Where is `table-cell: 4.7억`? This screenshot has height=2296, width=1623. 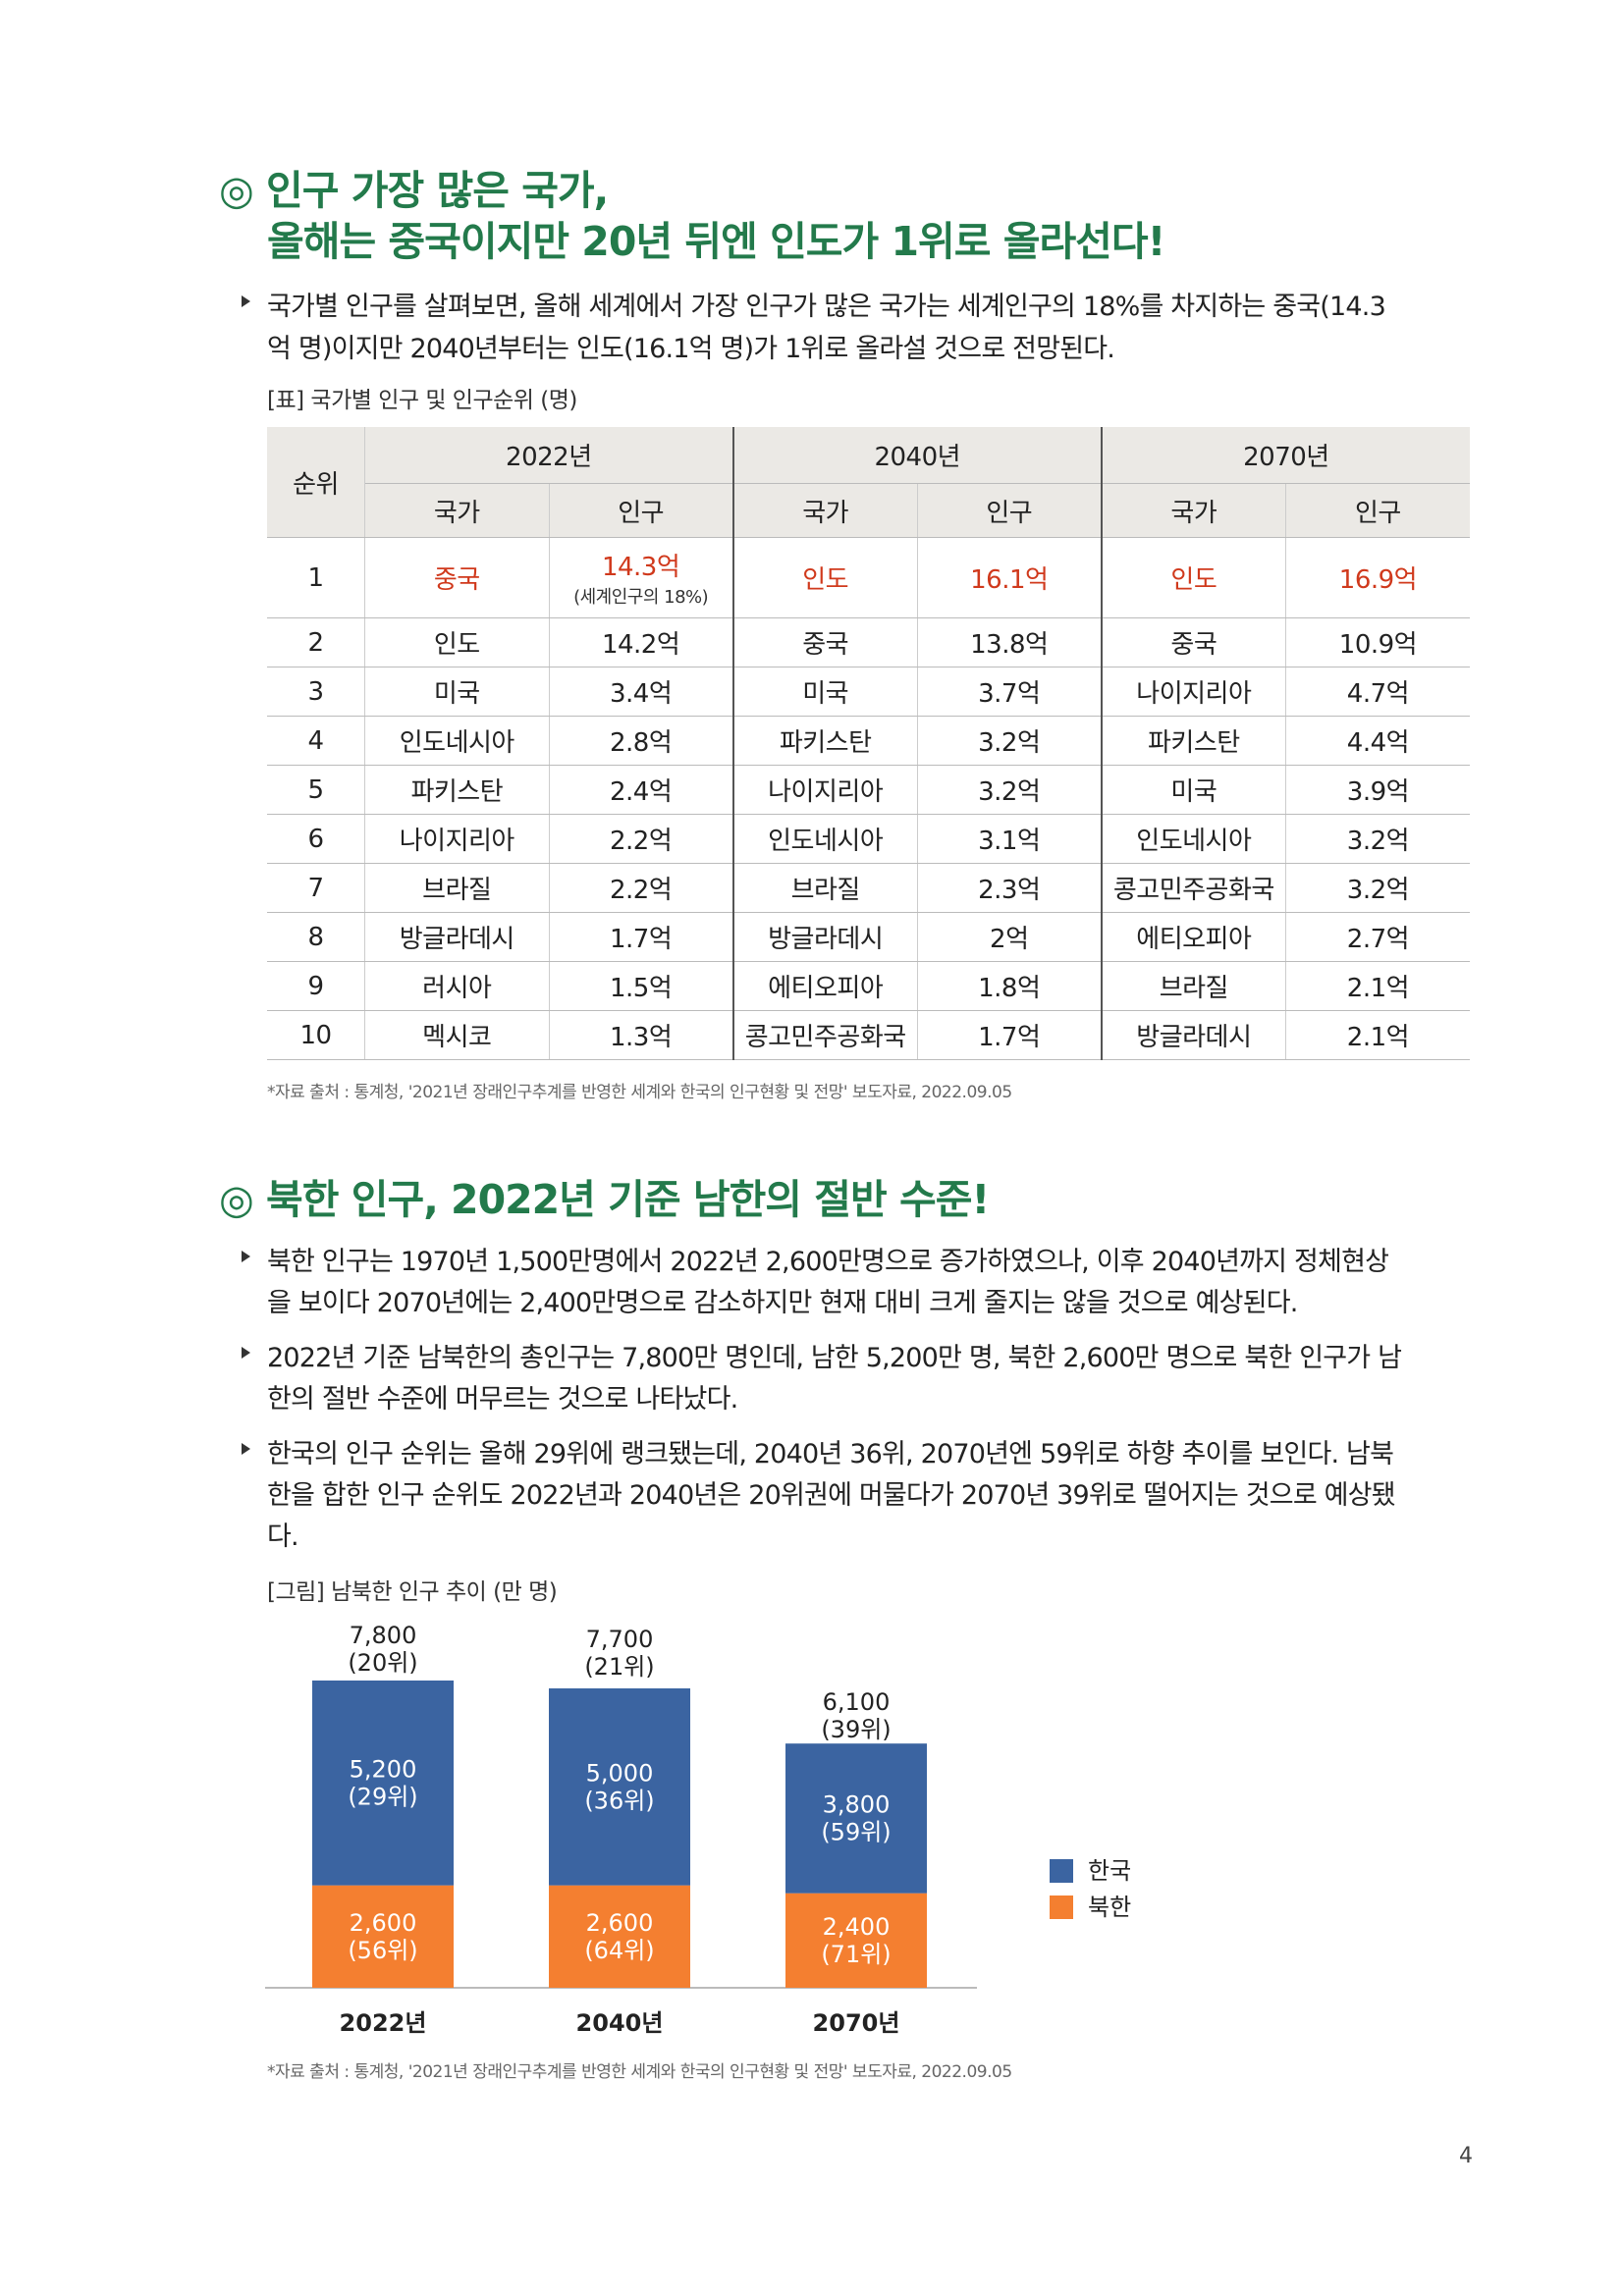 table-cell: 4.7억 is located at coordinates (1378, 692).